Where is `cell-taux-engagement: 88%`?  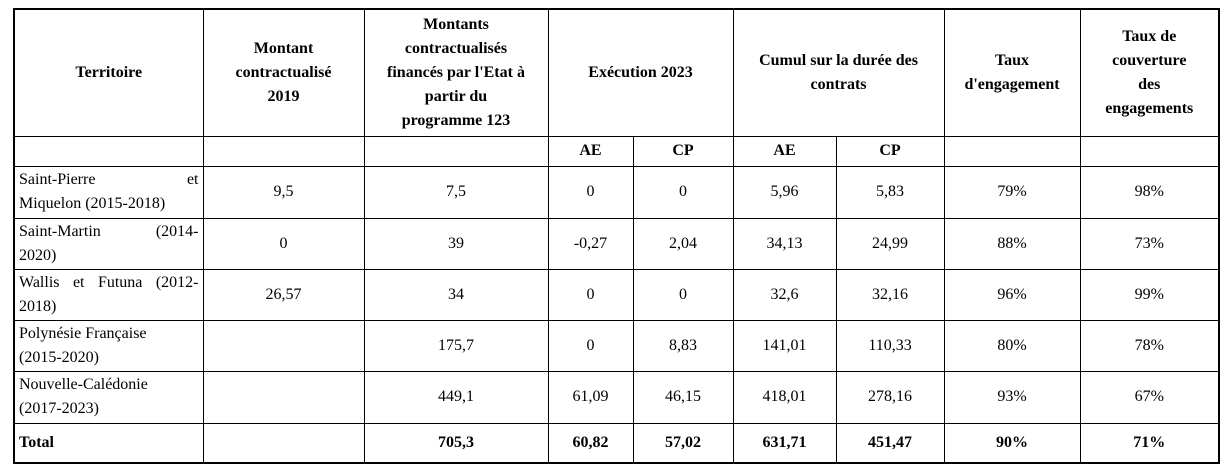 cell-taux-engagement: 88% is located at coordinates (1012, 243).